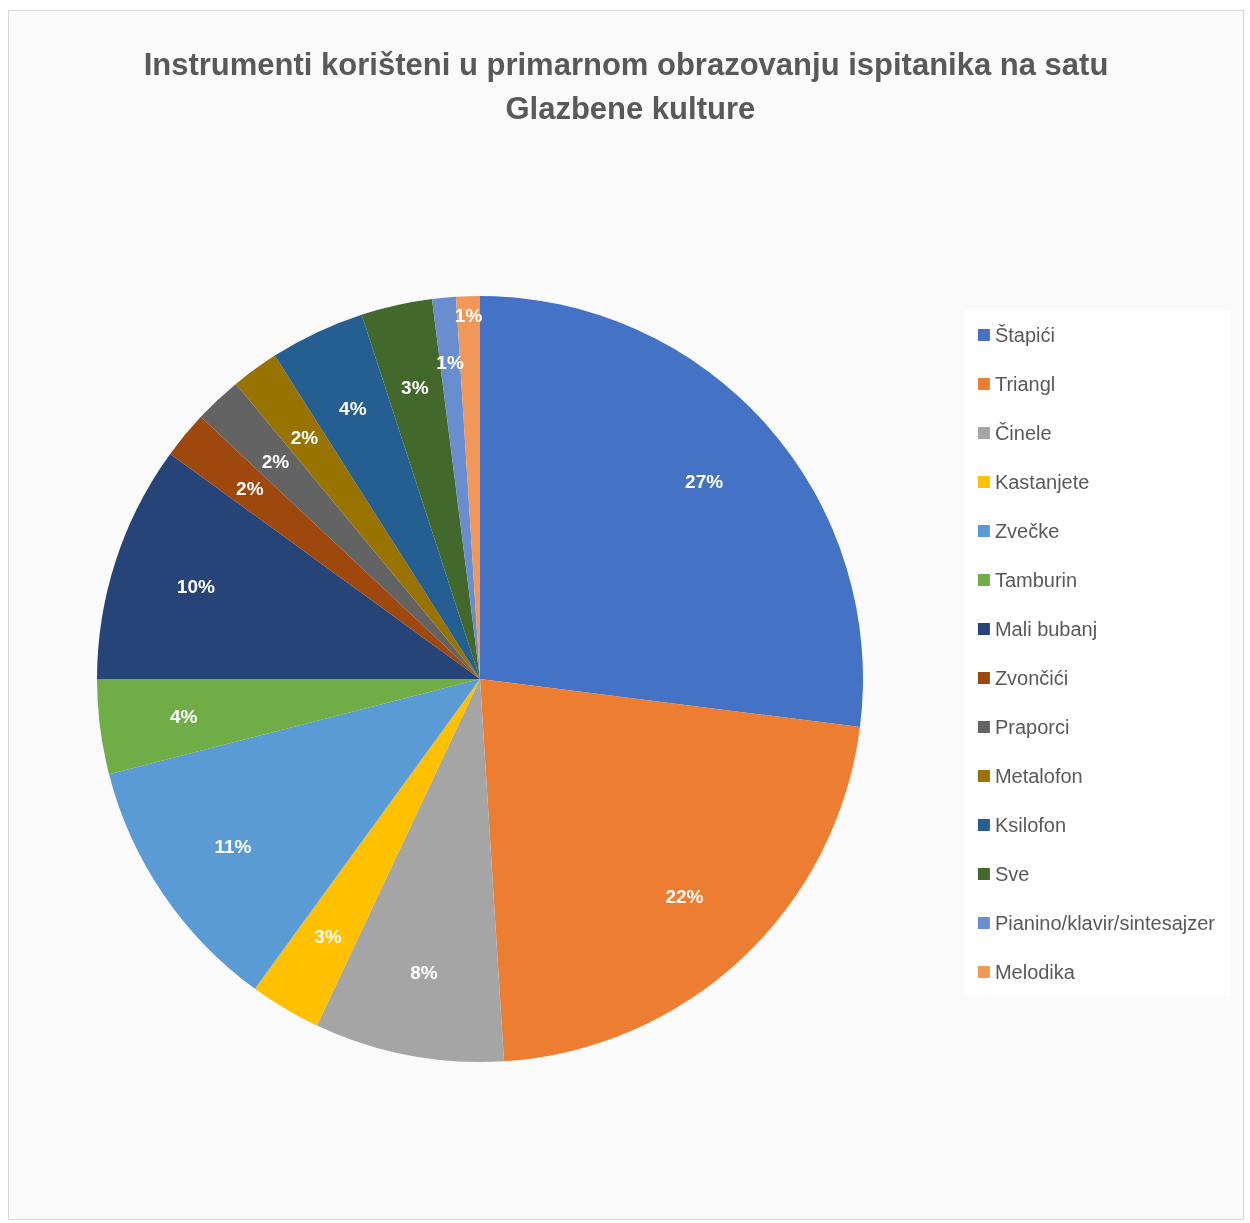  What do you see at coordinates (1046, 629) in the screenshot?
I see `legend-label: Mali bubanj` at bounding box center [1046, 629].